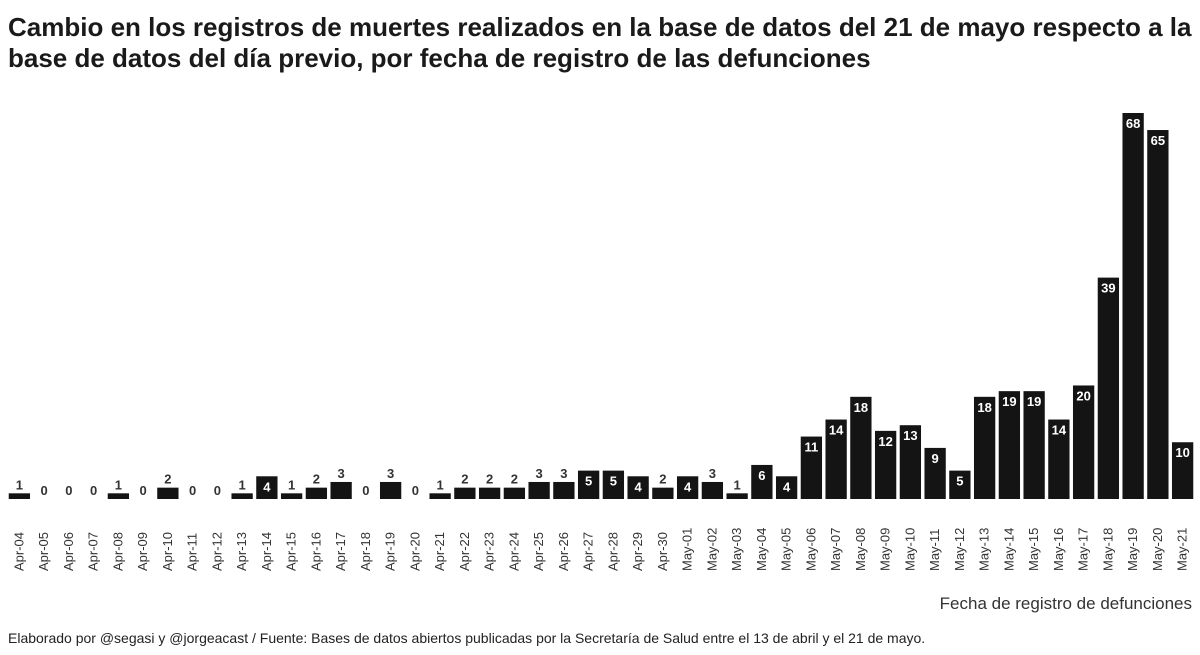 Image resolution: width=1200 pixels, height=655 pixels. I want to click on value-label-May-10: 13, so click(910, 435).